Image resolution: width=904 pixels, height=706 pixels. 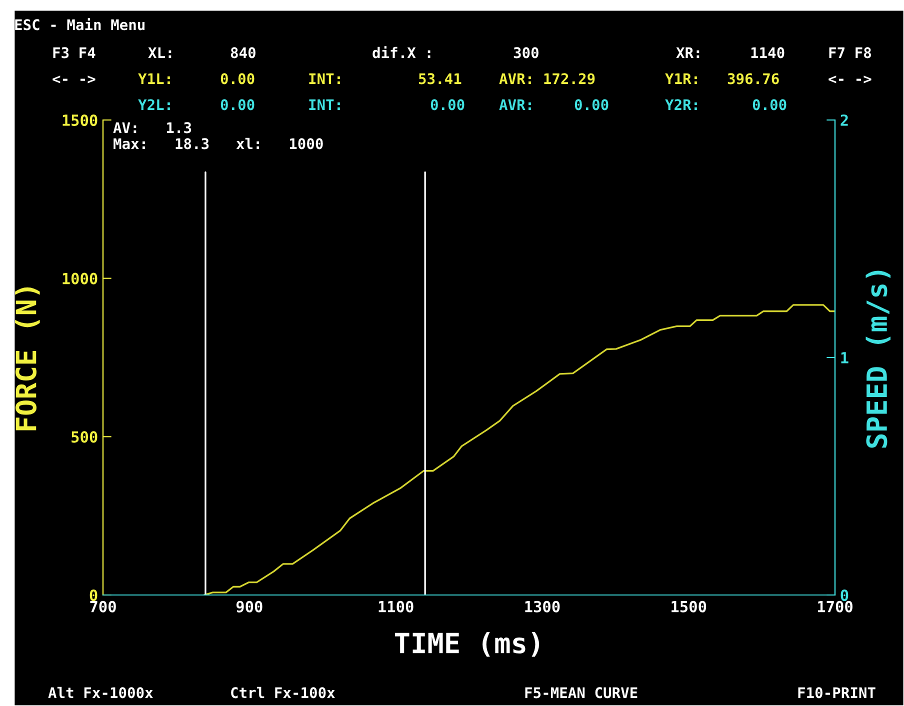 I want to click on text: 396.76, so click(x=753, y=78).